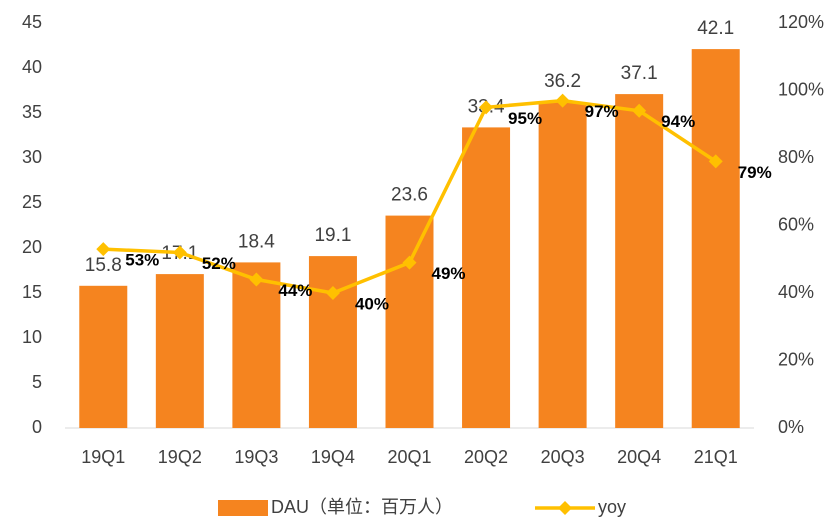  What do you see at coordinates (678, 121) in the screenshot?
I see `line-value-label: 94%` at bounding box center [678, 121].